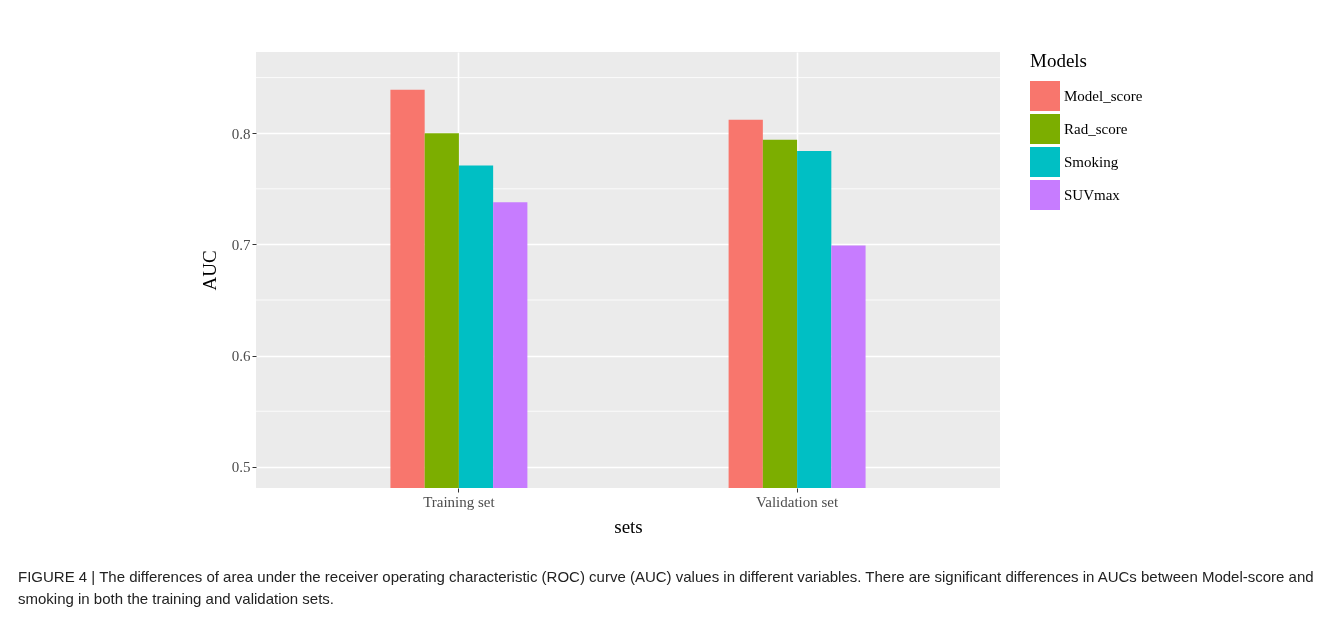  Describe the element at coordinates (666, 588) in the screenshot. I see `caption: FIGURE 4 | The differences of area under the receiver operating characteristic (ROC) curve (AUC) values in different variables. There are significant differences in AUCs between Model-score and smoking in both the training and validation sets.` at that location.